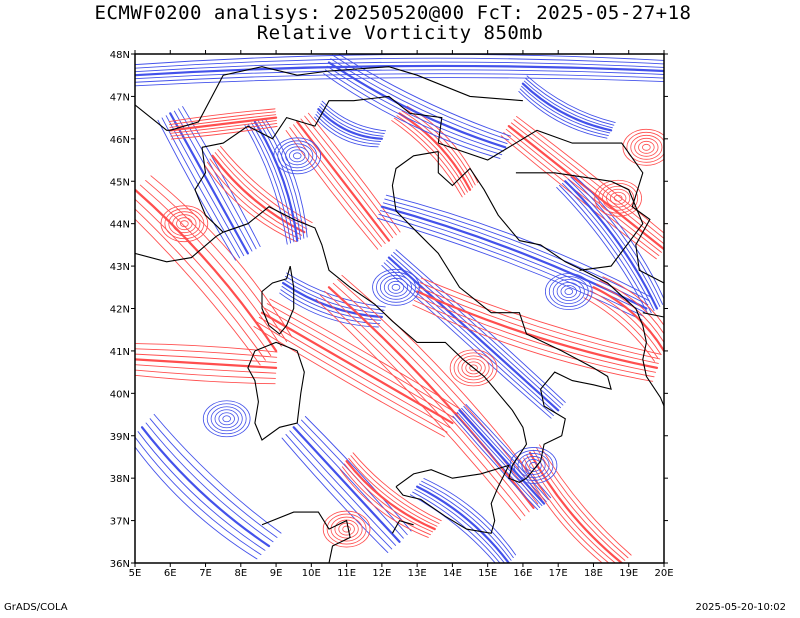 The width and height of the screenshot is (800, 618). I want to click on lat-tick-label: 43N, so click(120, 267).